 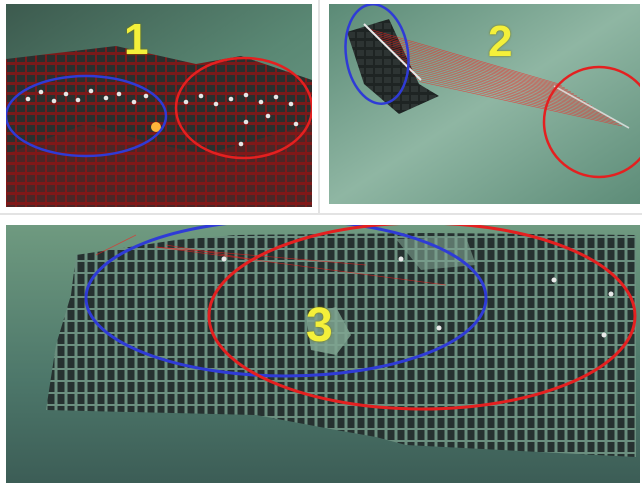 I want to click on panel-label-3: 3, so click(x=319, y=325).